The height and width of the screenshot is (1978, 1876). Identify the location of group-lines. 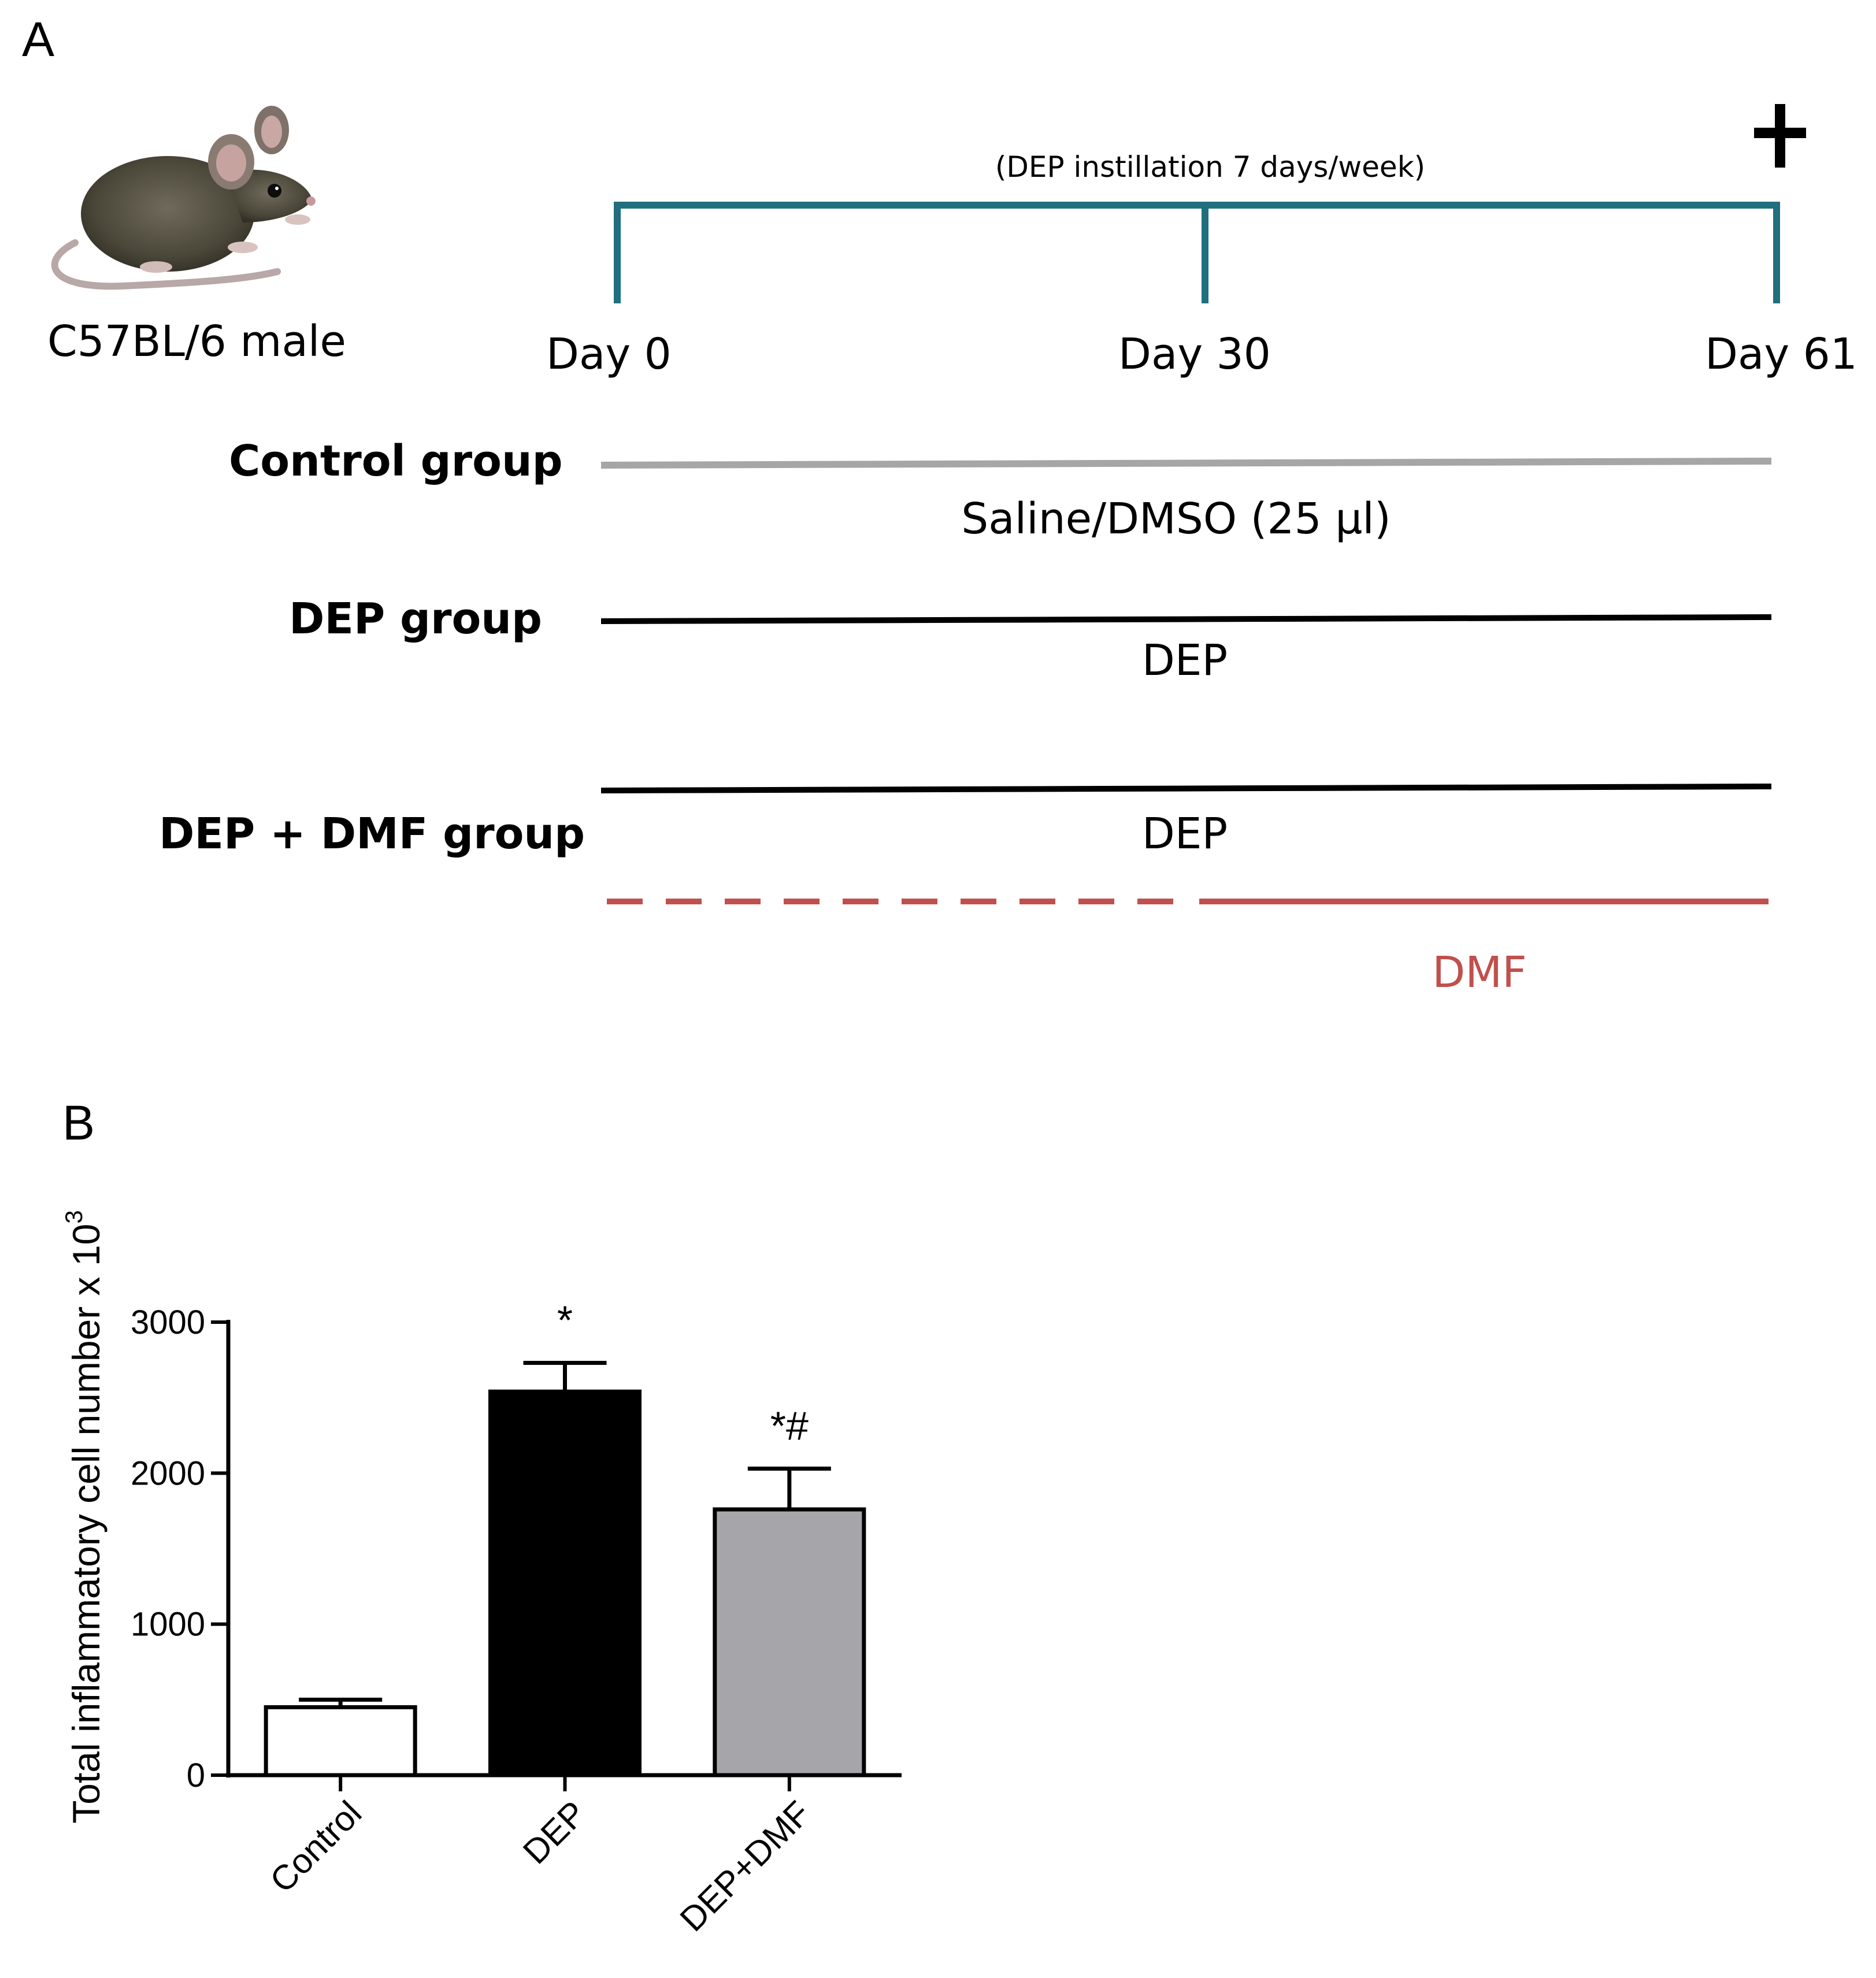
(1186, 681).